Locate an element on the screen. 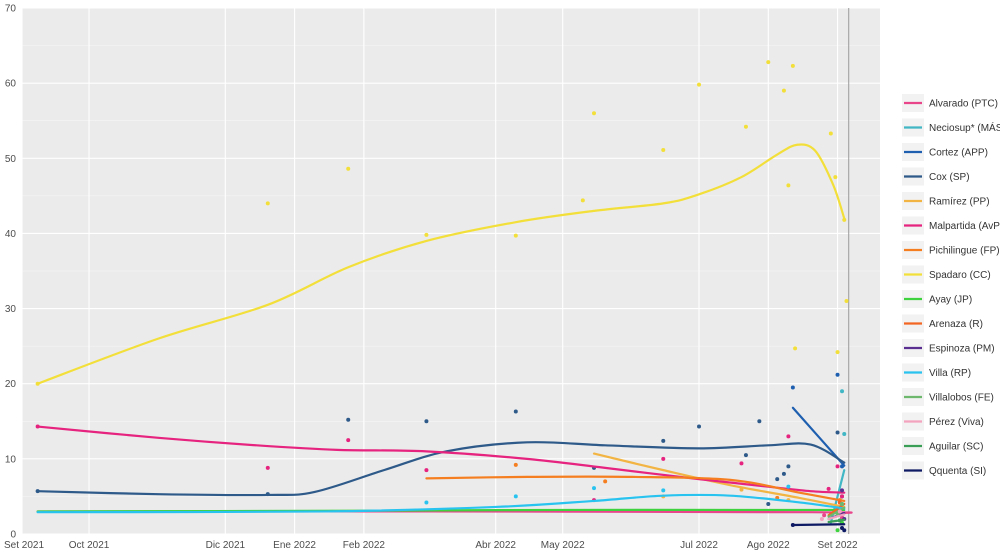 This screenshot has height=554, width=1000. legend-label: Pichilingue (FP) is located at coordinates (964, 251).